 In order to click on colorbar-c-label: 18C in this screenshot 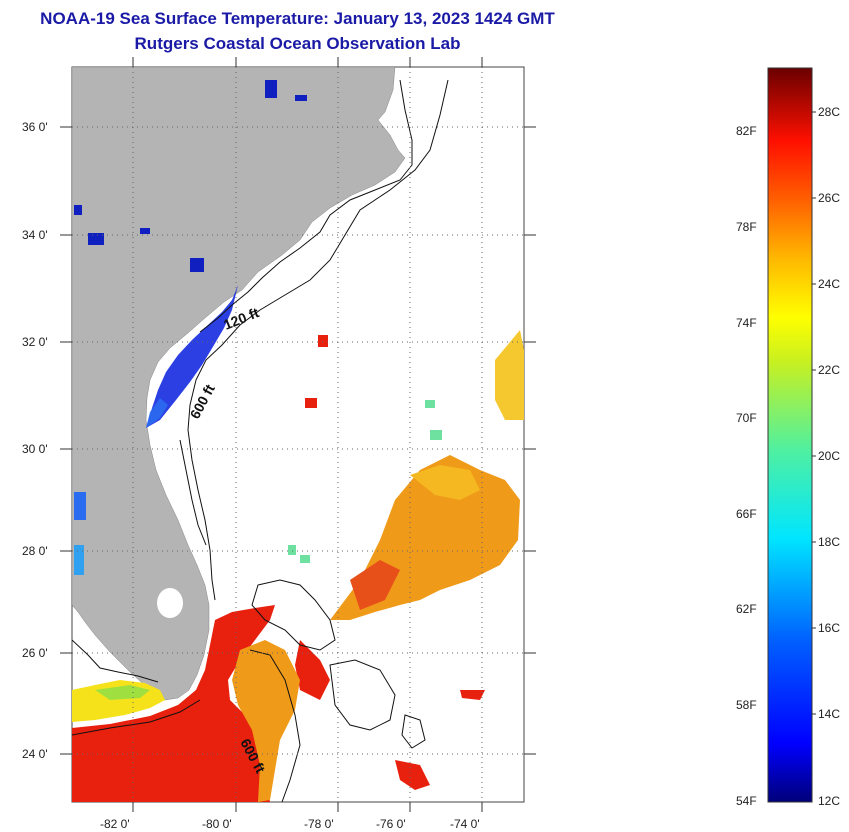, I will do `click(829, 542)`.